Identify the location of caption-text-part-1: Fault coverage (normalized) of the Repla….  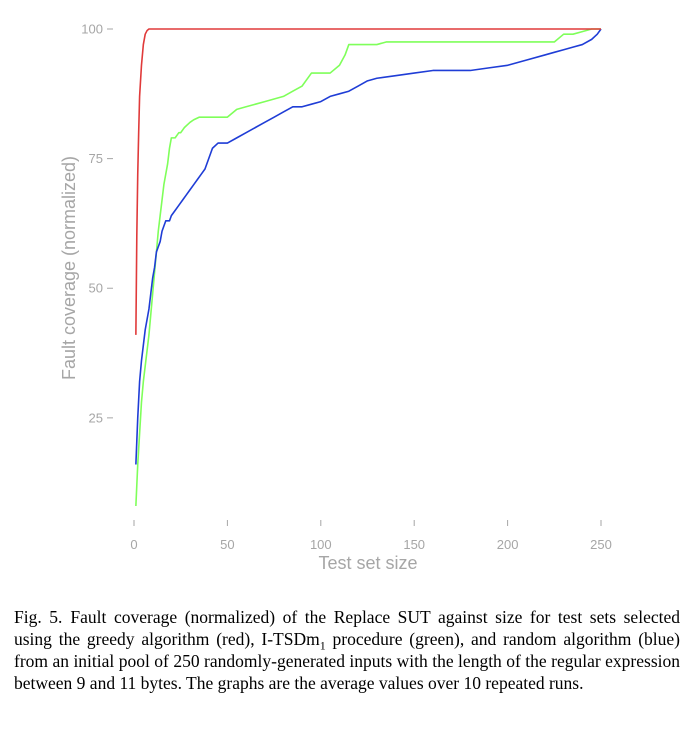
(347, 628).